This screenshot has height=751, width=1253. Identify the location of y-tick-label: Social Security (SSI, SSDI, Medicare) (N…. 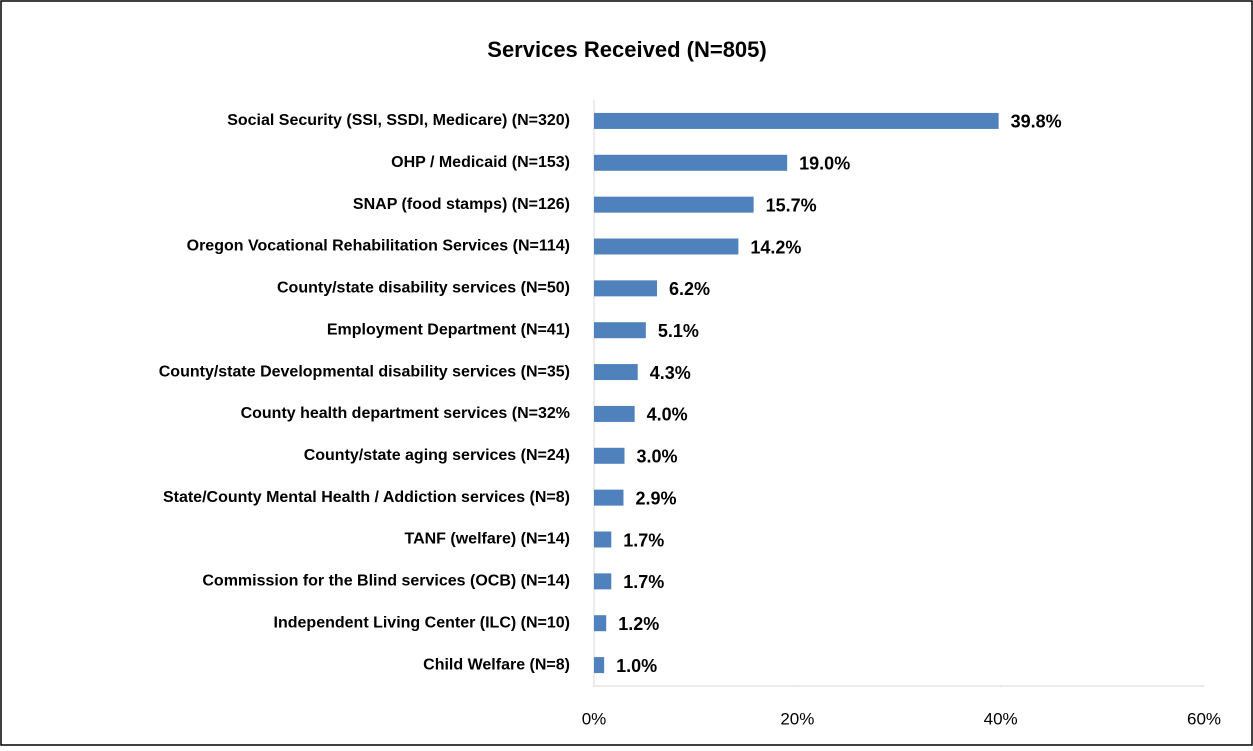
(398, 120).